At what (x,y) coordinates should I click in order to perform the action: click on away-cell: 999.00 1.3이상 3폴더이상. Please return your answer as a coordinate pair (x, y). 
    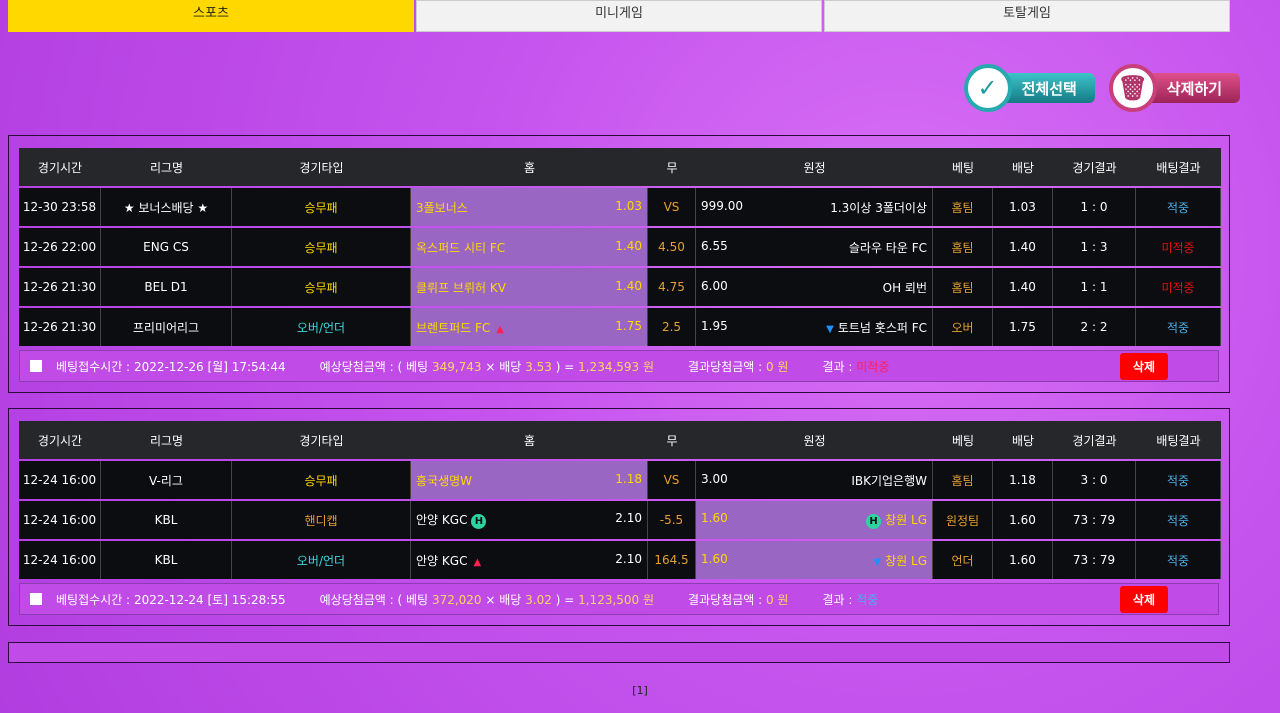
    Looking at the image, I should click on (814, 207).